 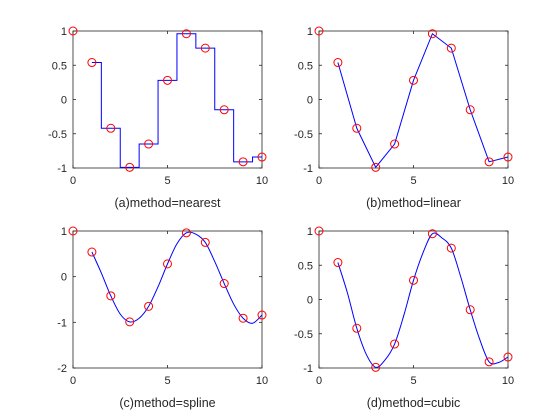 What do you see at coordinates (413, 403) in the screenshot?
I see `subplot-caption: (d)method=cubic` at bounding box center [413, 403].